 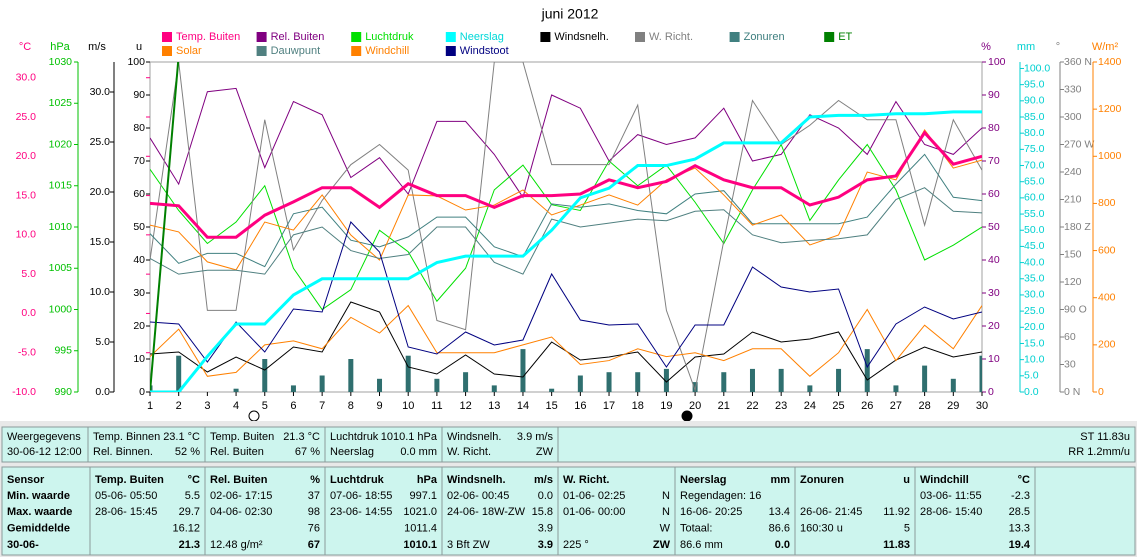 What do you see at coordinates (780, 480) in the screenshot?
I see `stats-unit: mm` at bounding box center [780, 480].